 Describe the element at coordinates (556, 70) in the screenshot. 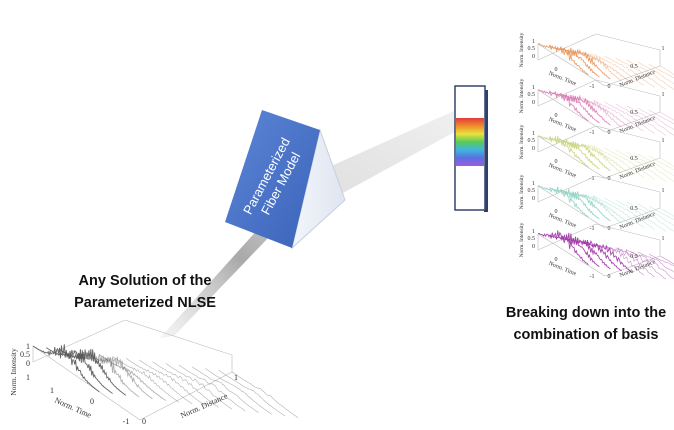

I see `basis-1-xtick: 0` at that location.